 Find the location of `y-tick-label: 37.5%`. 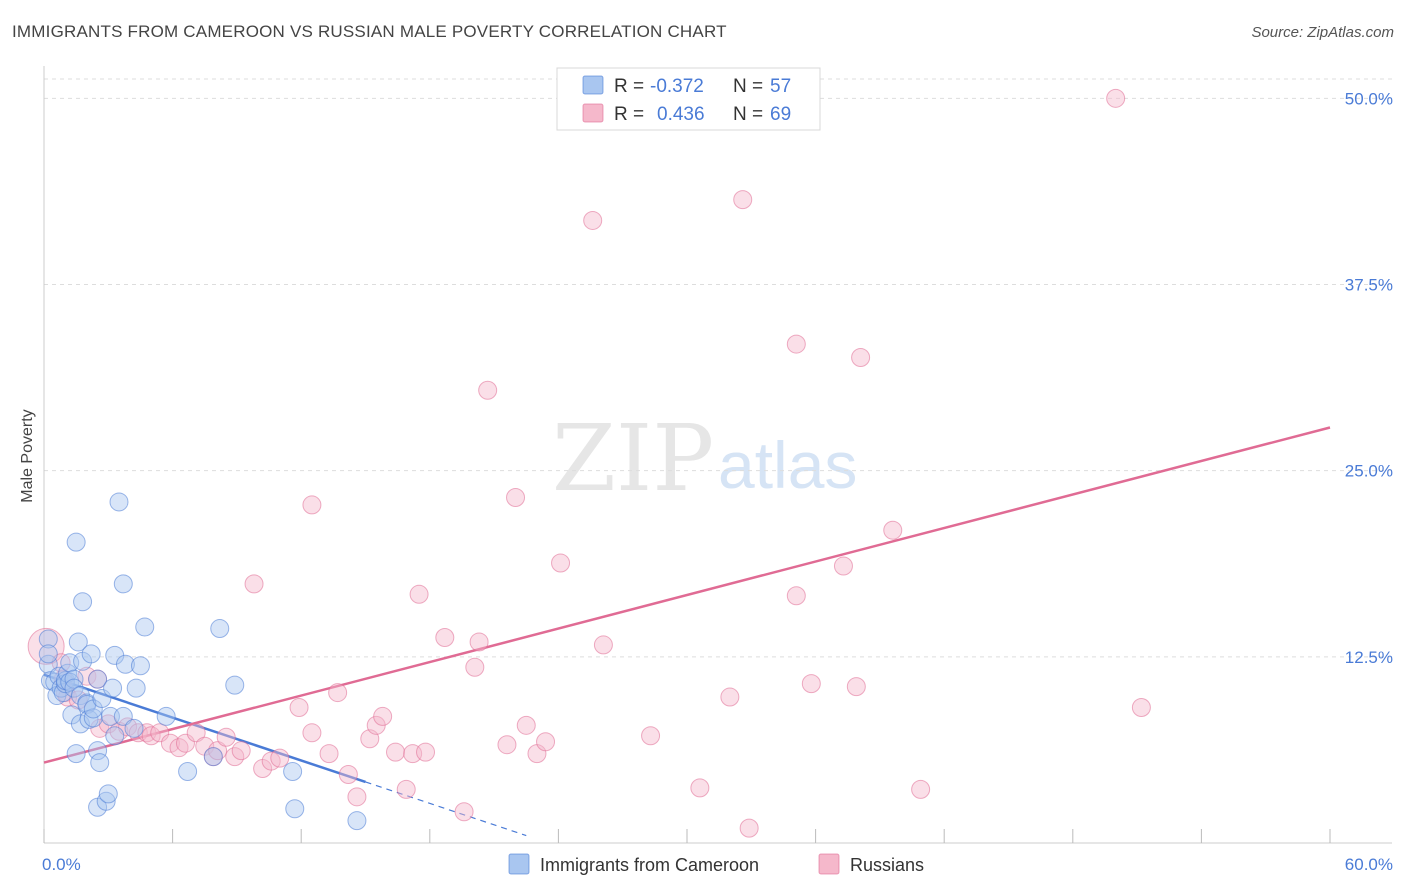

y-tick-label: 37.5% is located at coordinates (1369, 285).